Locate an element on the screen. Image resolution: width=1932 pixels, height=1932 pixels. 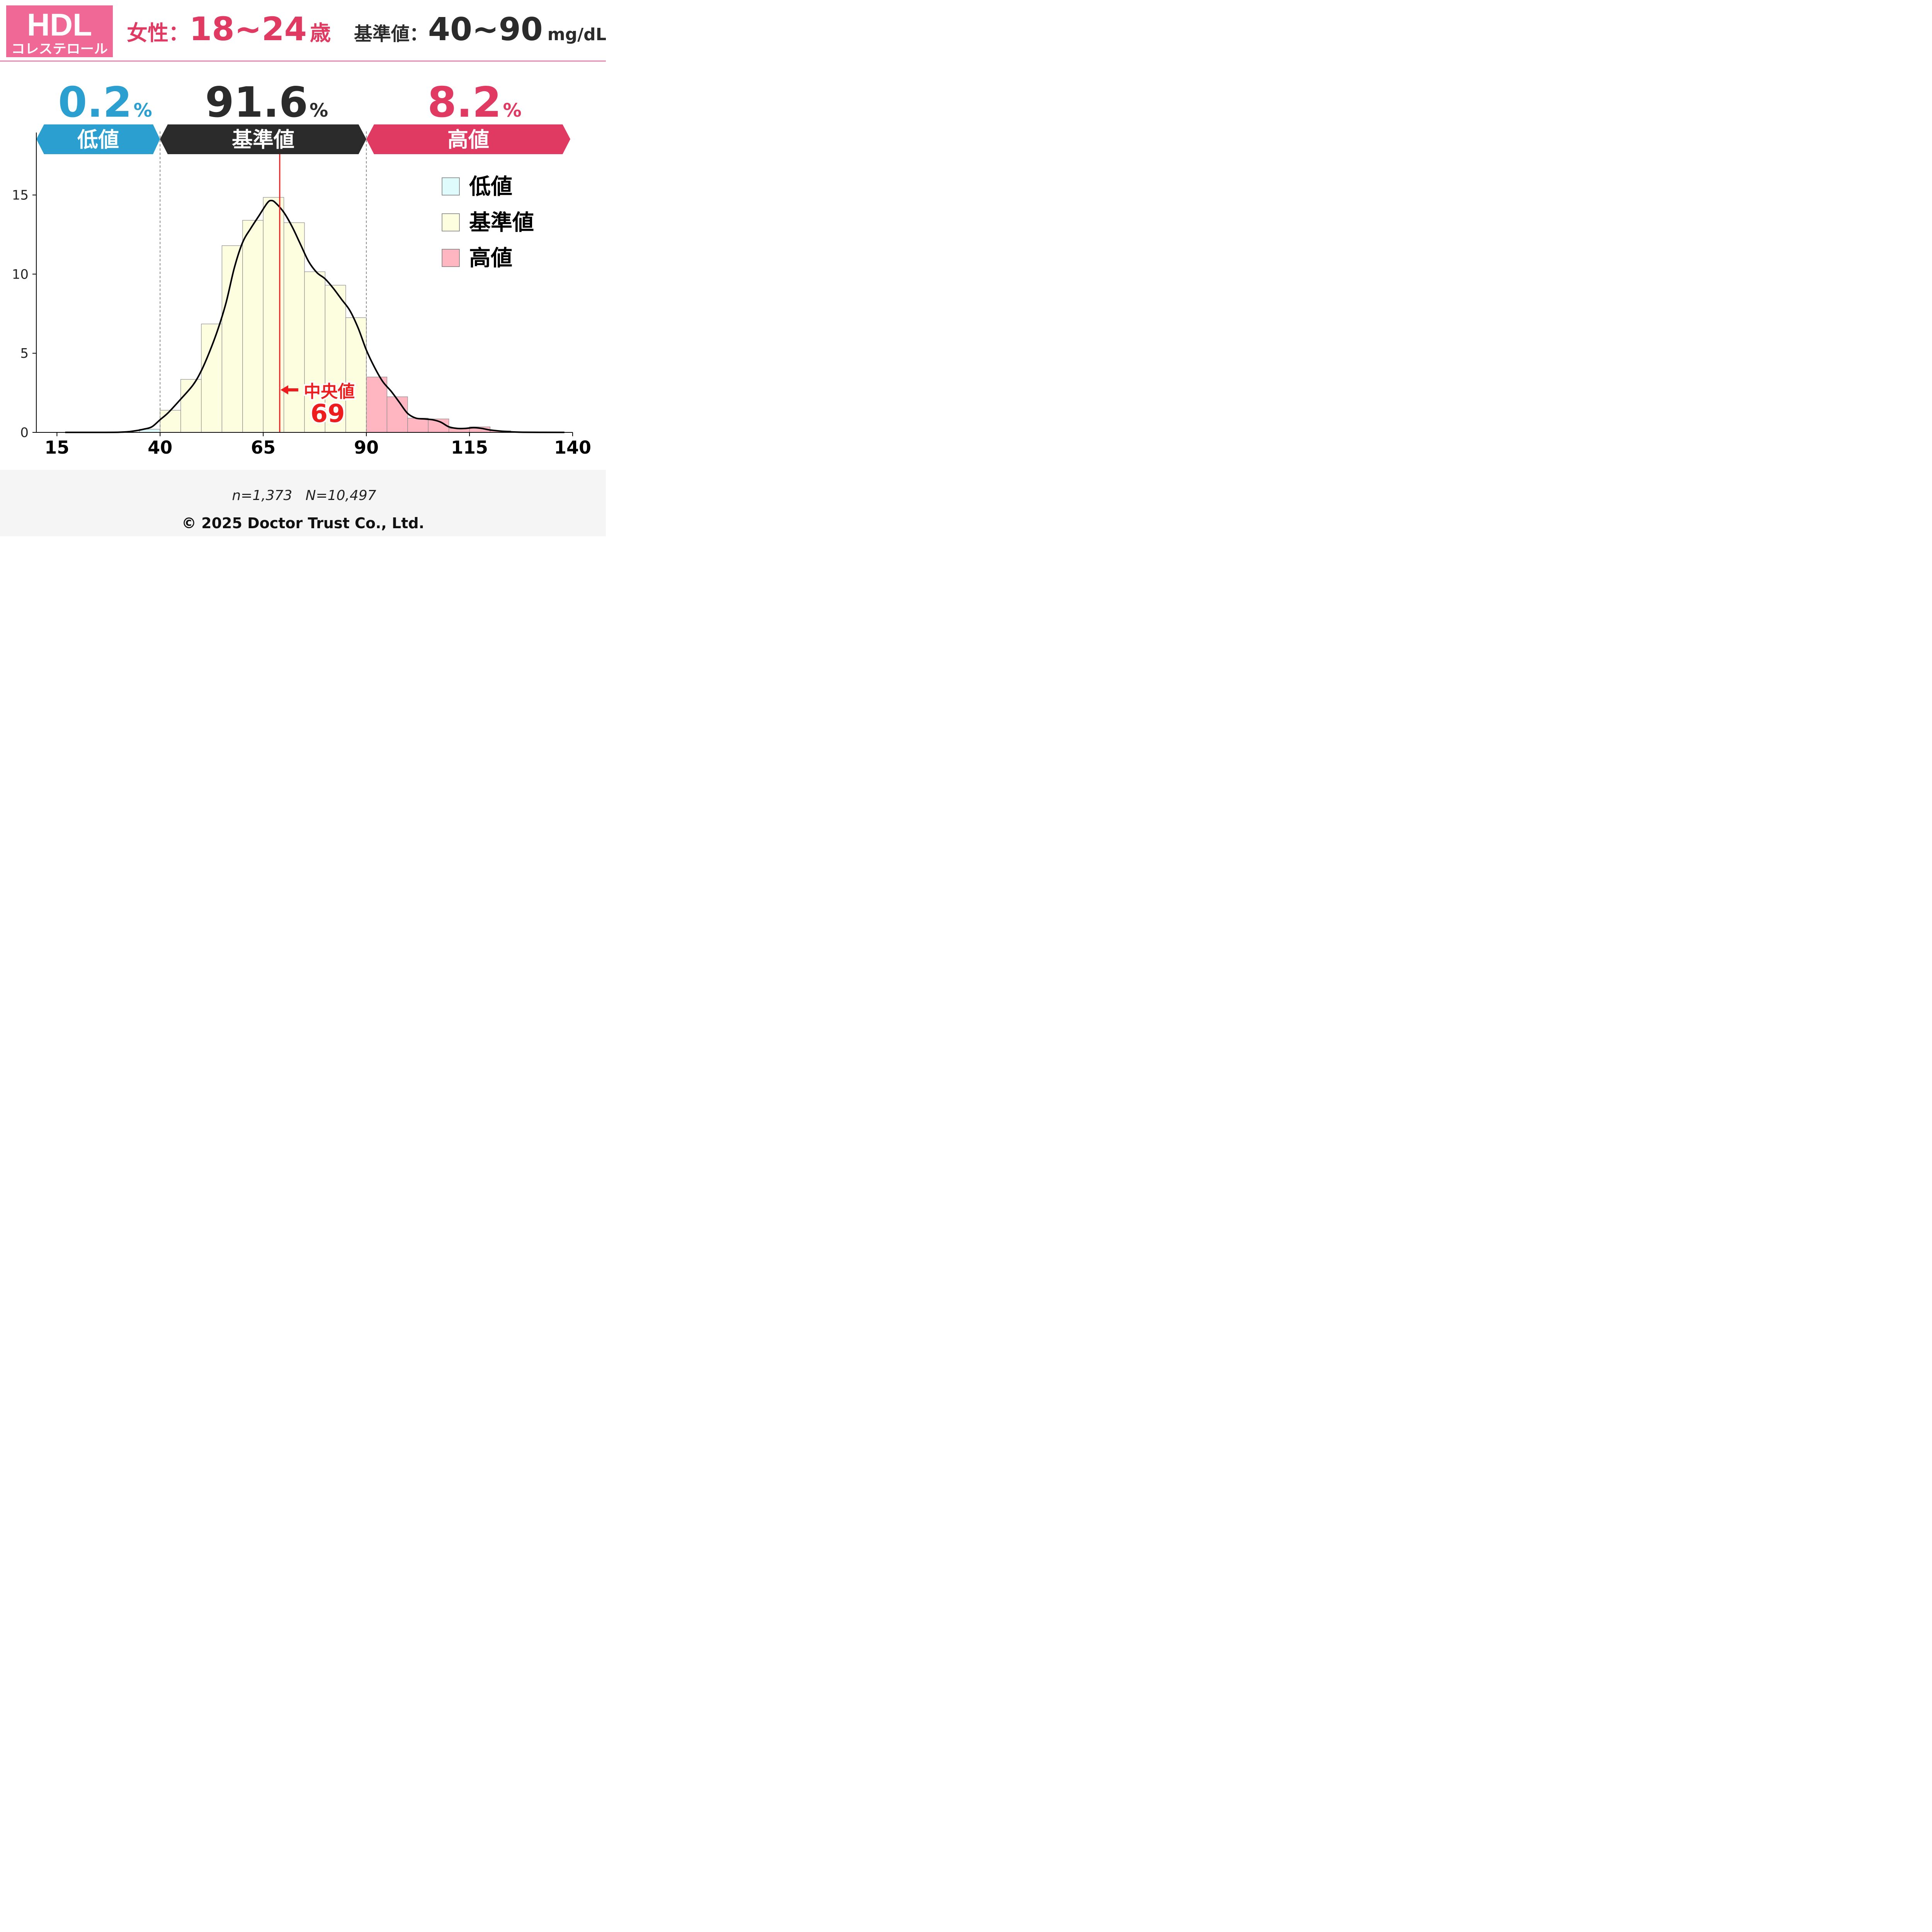
normal-banner-label: 基準値 is located at coordinates (263, 140).